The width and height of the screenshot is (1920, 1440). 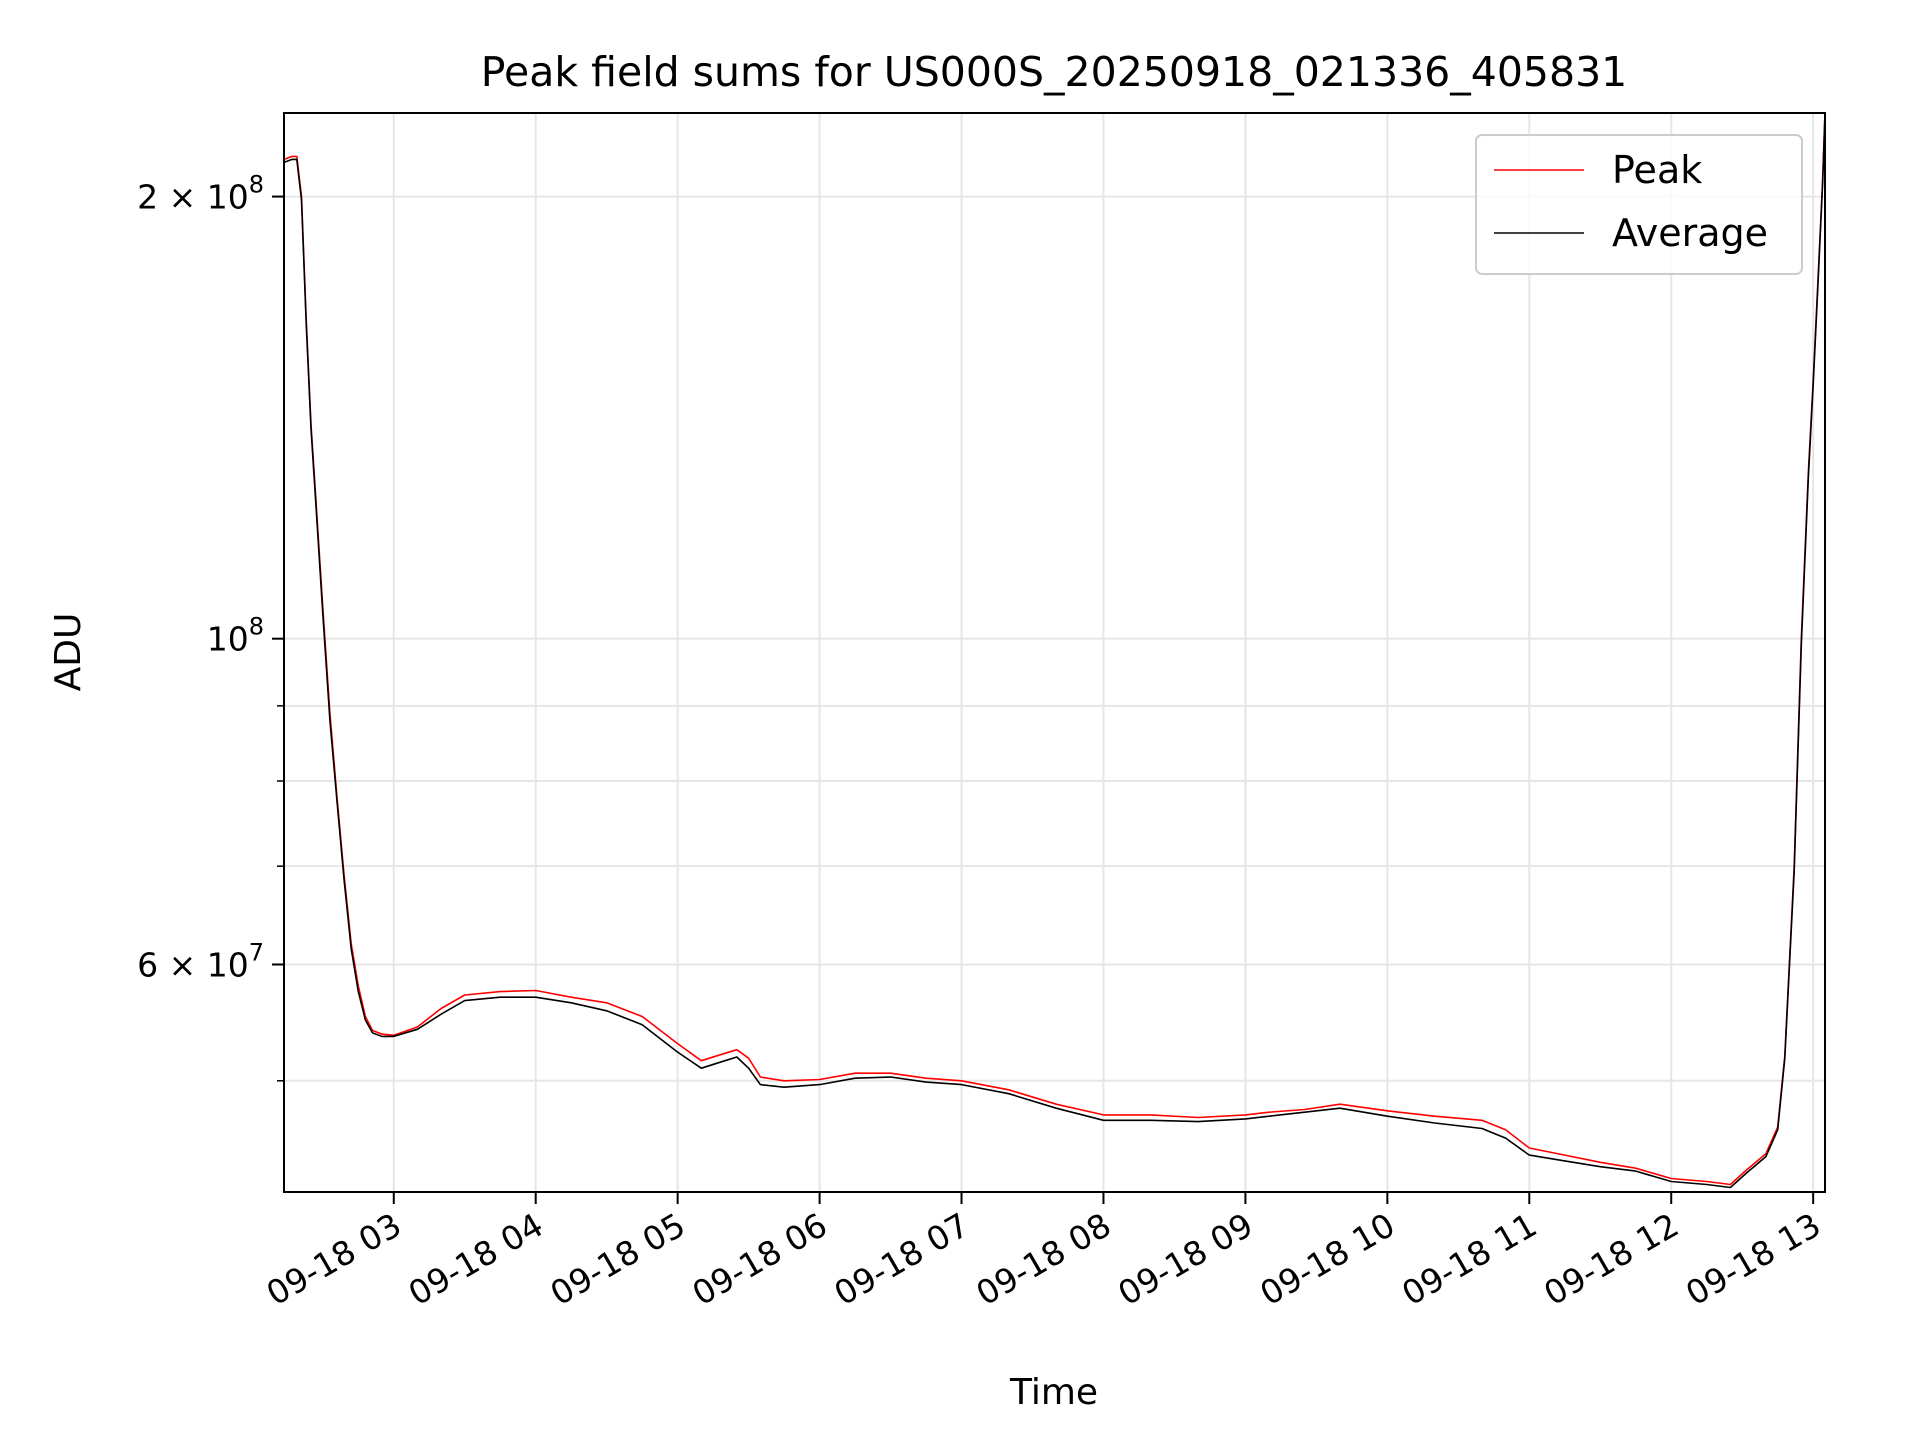 What do you see at coordinates (1690, 233) in the screenshot?
I see `legend-label-average: Average` at bounding box center [1690, 233].